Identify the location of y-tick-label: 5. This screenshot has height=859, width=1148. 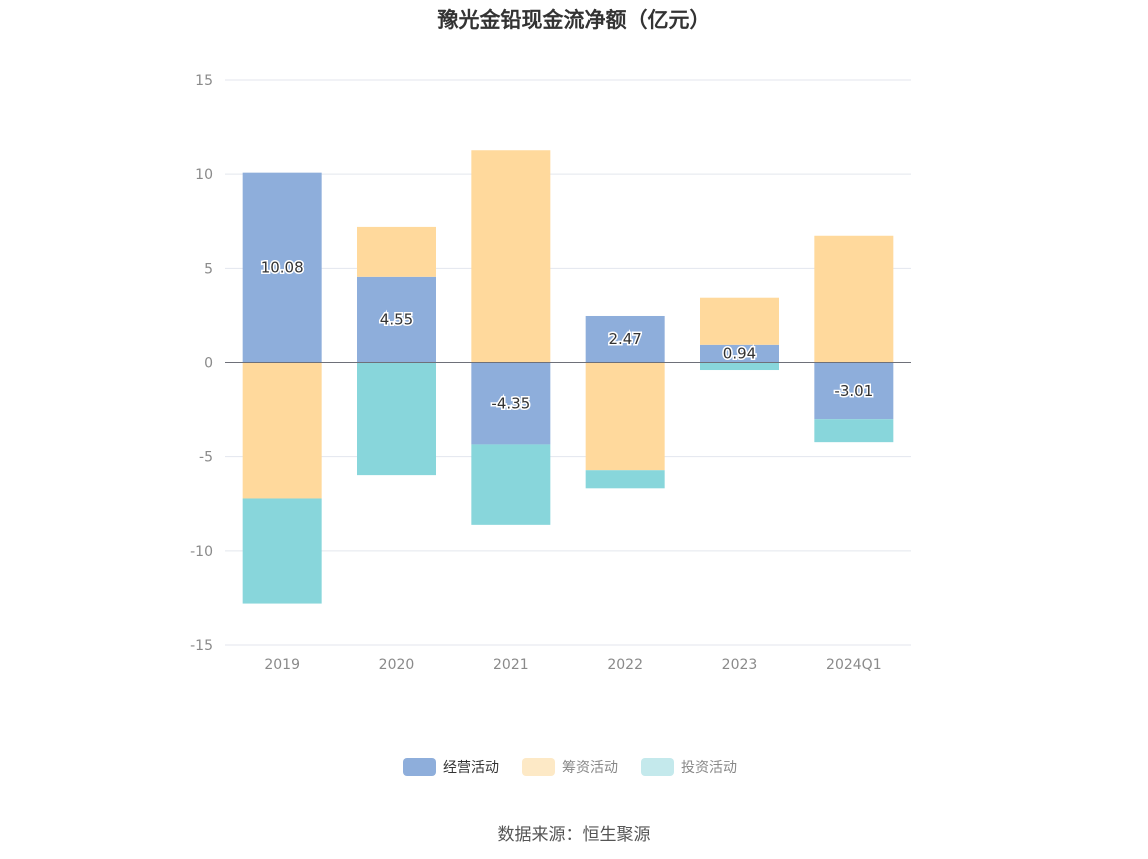
(208, 269).